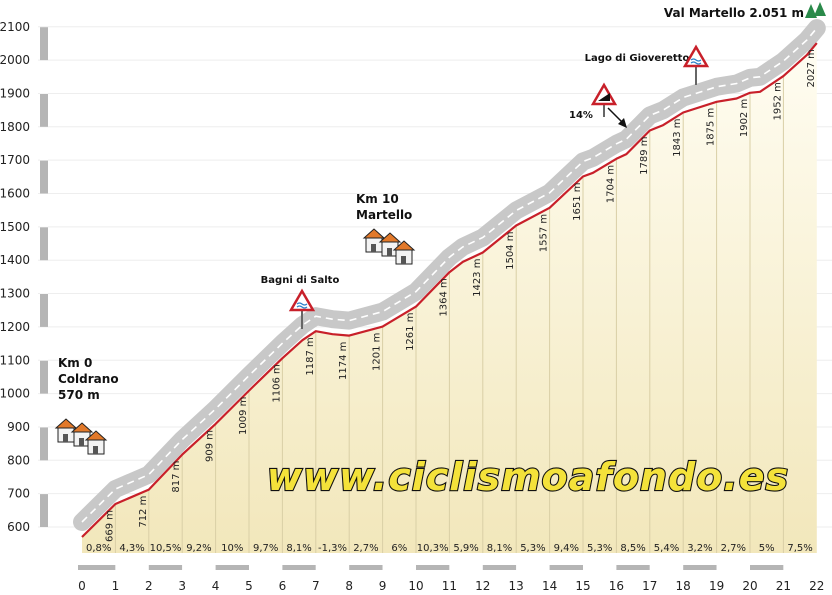 Image resolution: width=832 pixels, height=595 pixels. Describe the element at coordinates (649, 586) in the screenshot. I see `x-tick-label: 17` at that location.